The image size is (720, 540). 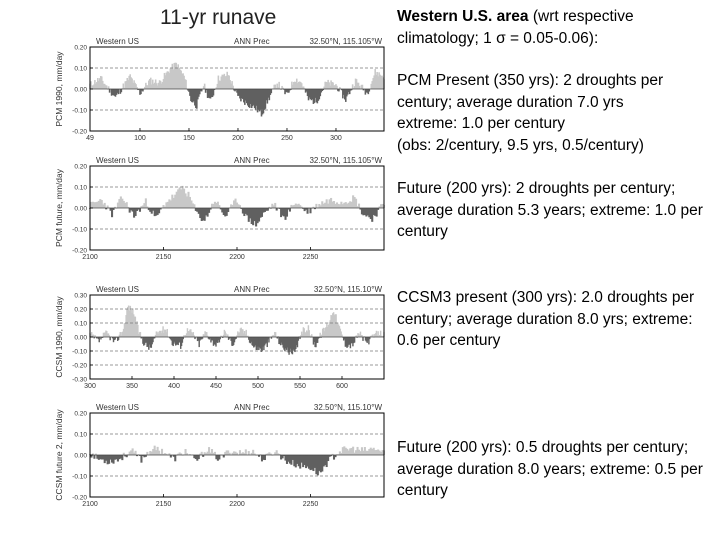 What do you see at coordinates (237, 257) in the screenshot?
I see `x-tick-label: 2200` at bounding box center [237, 257].